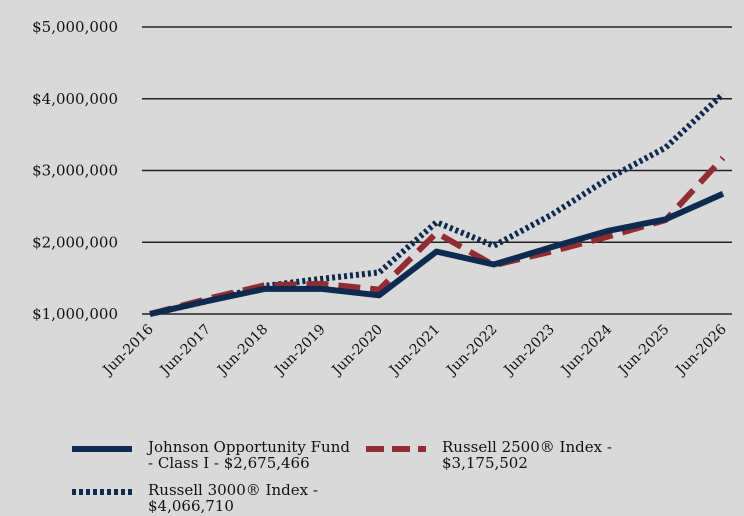 Image resolution: width=744 pixels, height=516 pixels. What do you see at coordinates (75, 27) in the screenshot?
I see `y-tick-label: $5,000,000` at bounding box center [75, 27].